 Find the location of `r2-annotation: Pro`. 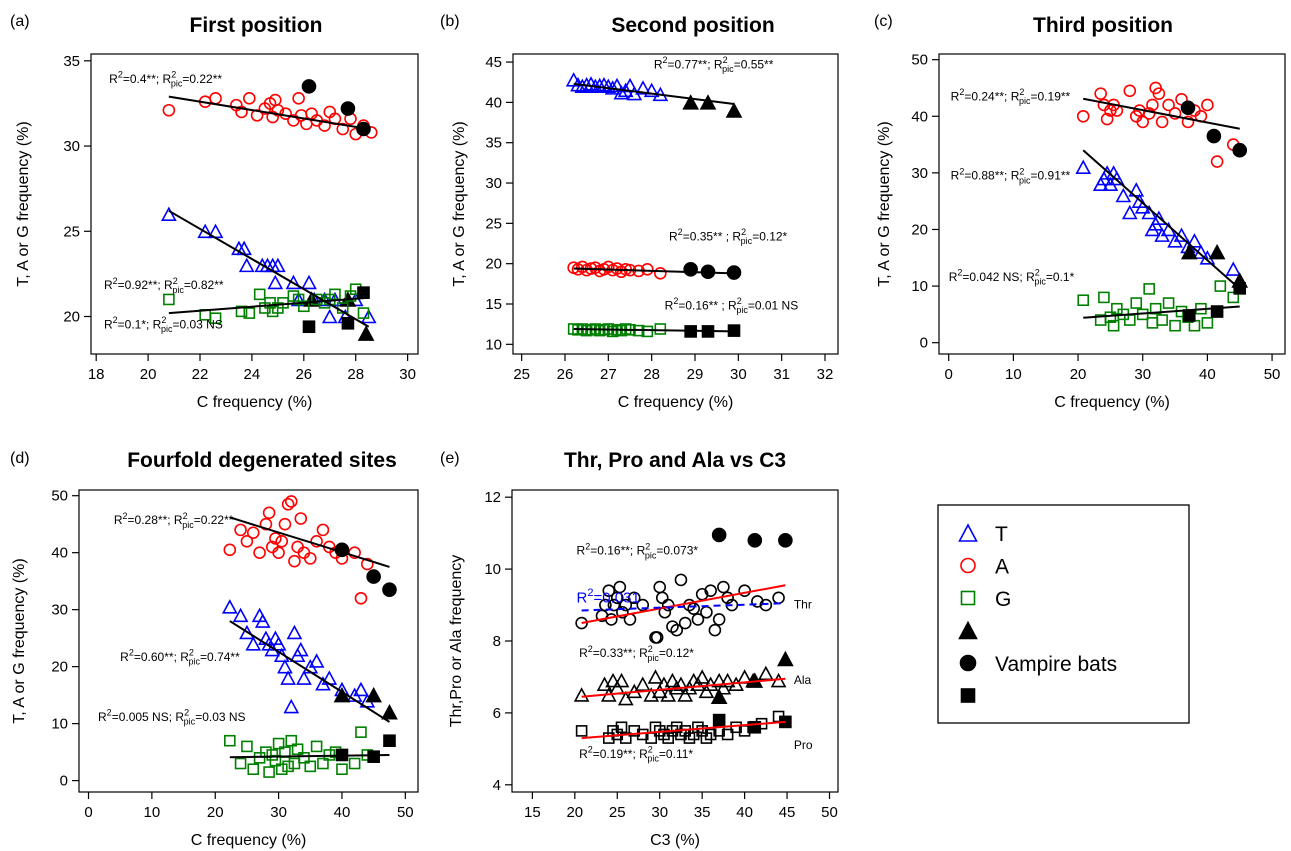

r2-annotation: Pro is located at coordinates (803, 745).